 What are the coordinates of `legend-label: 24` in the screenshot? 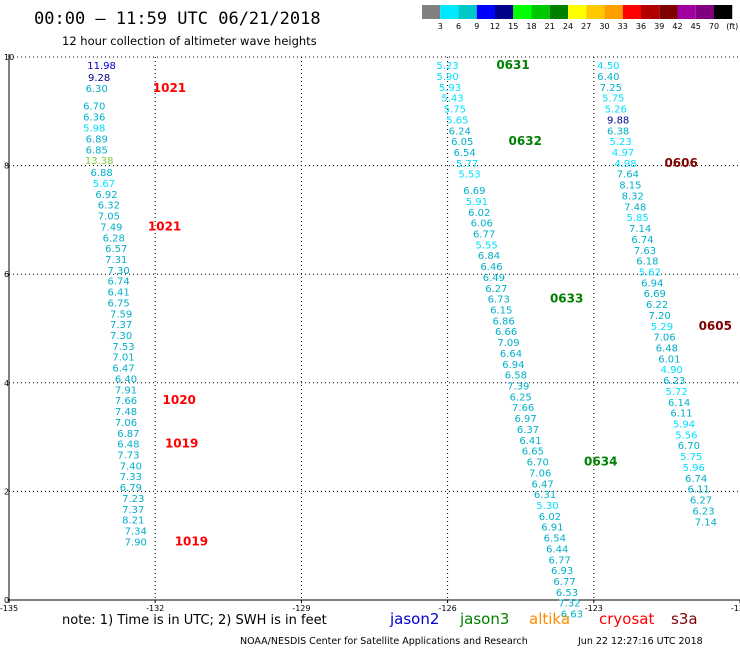 It's located at (568, 26).